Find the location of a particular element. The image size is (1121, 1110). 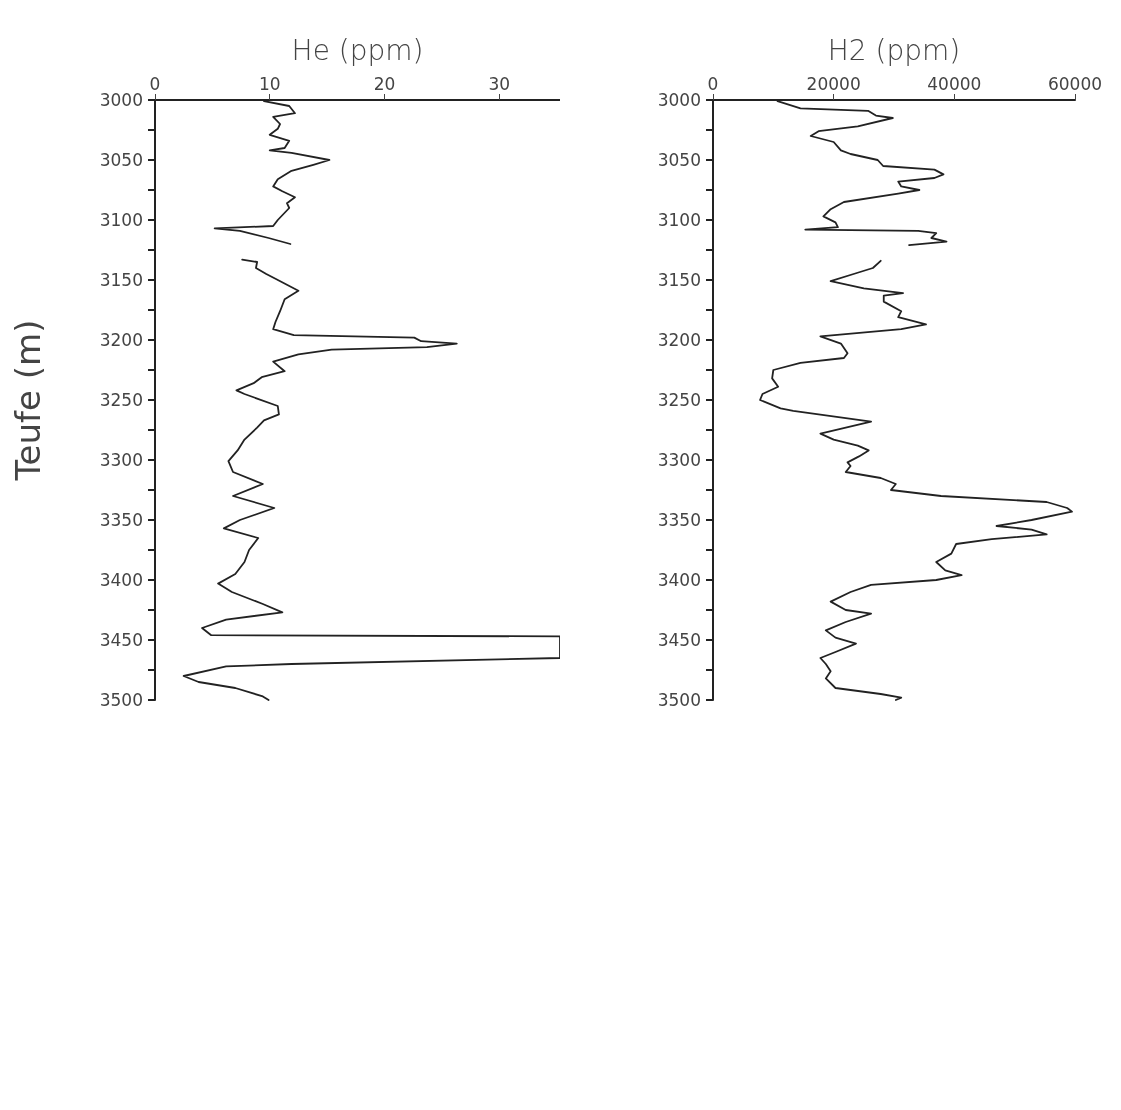

x-tick-label: 20 is located at coordinates (384, 83).